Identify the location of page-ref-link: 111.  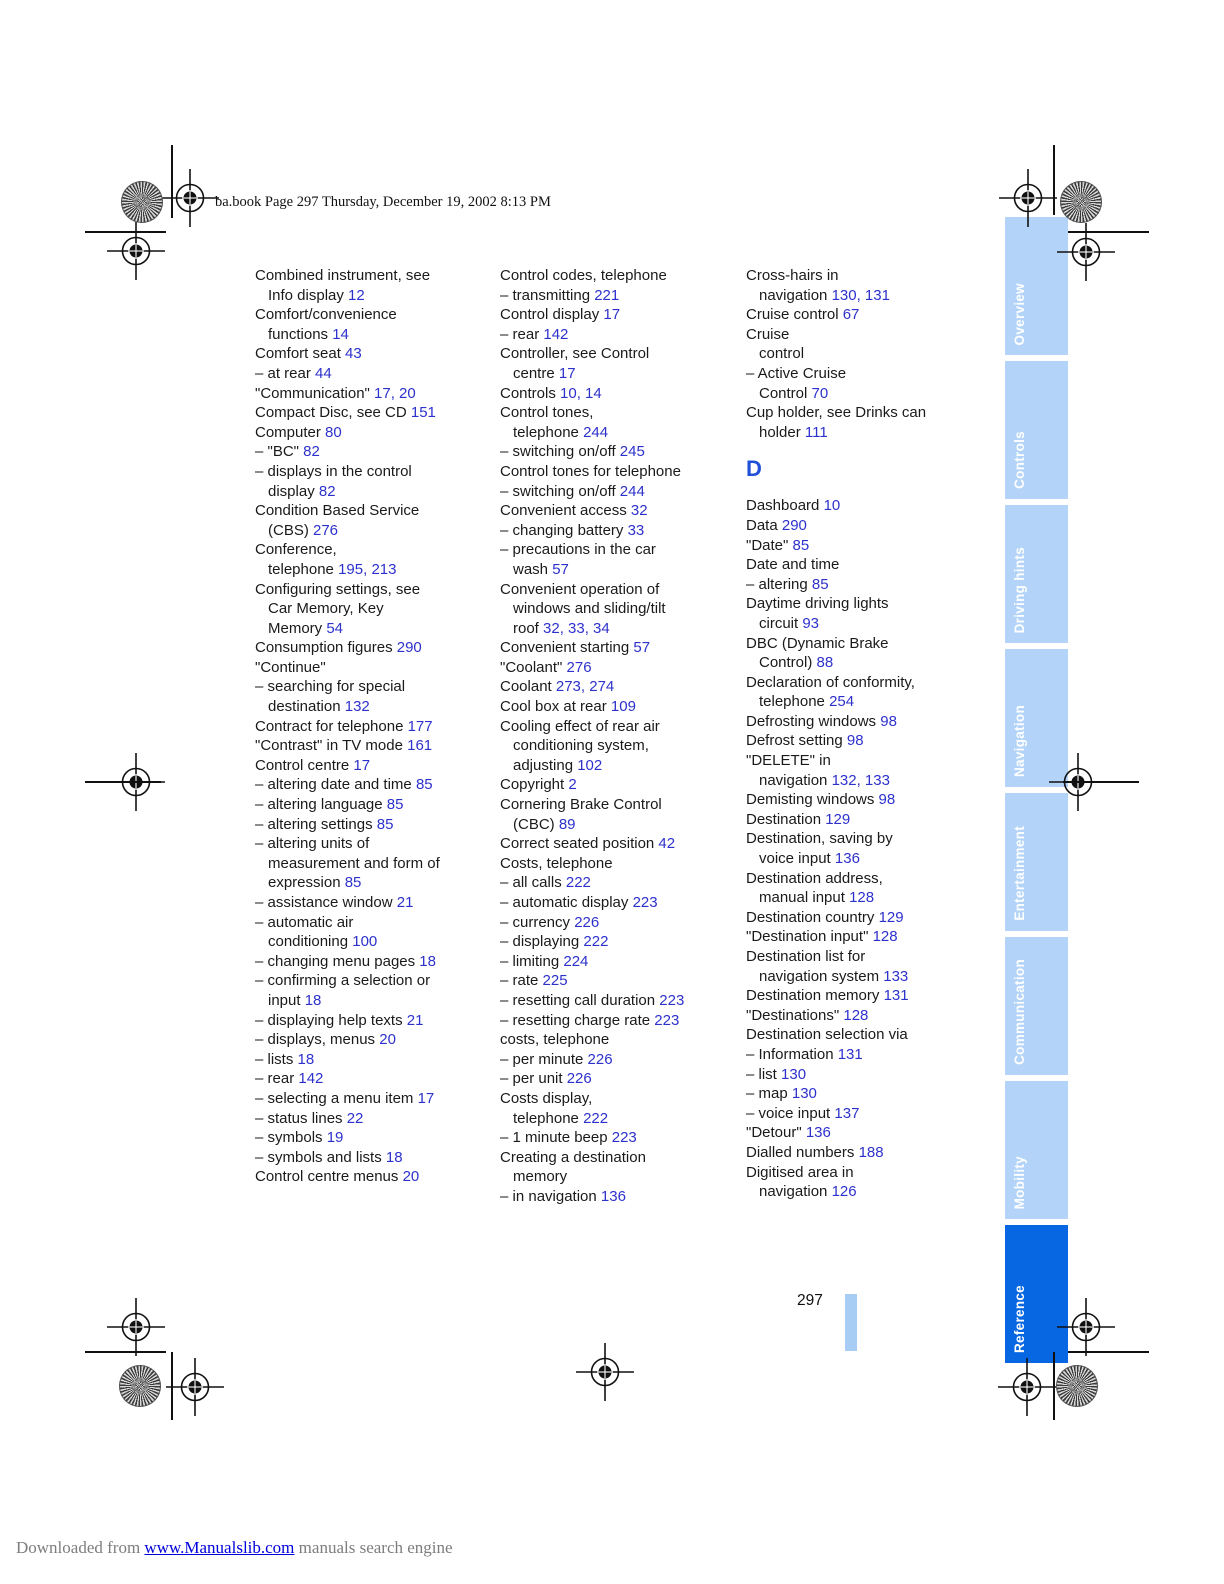
(816, 432).